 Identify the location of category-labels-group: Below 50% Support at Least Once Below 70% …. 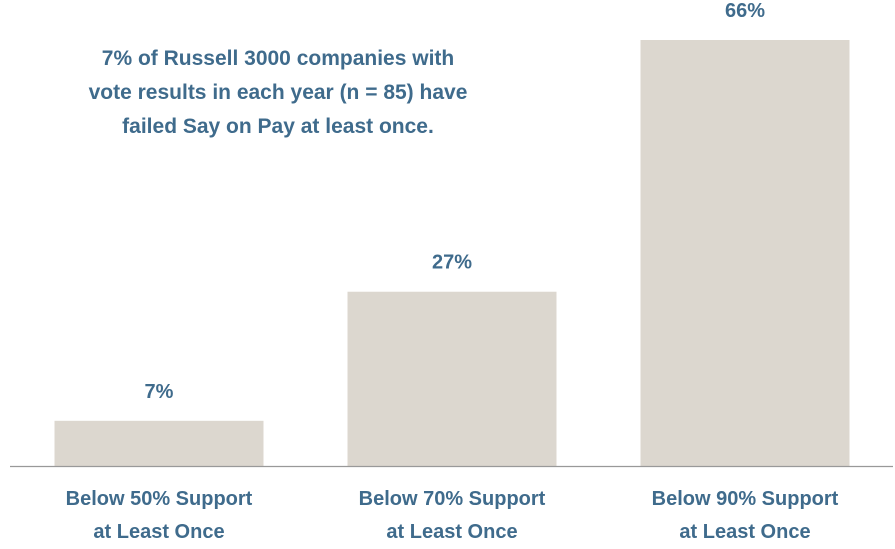
(452, 515).